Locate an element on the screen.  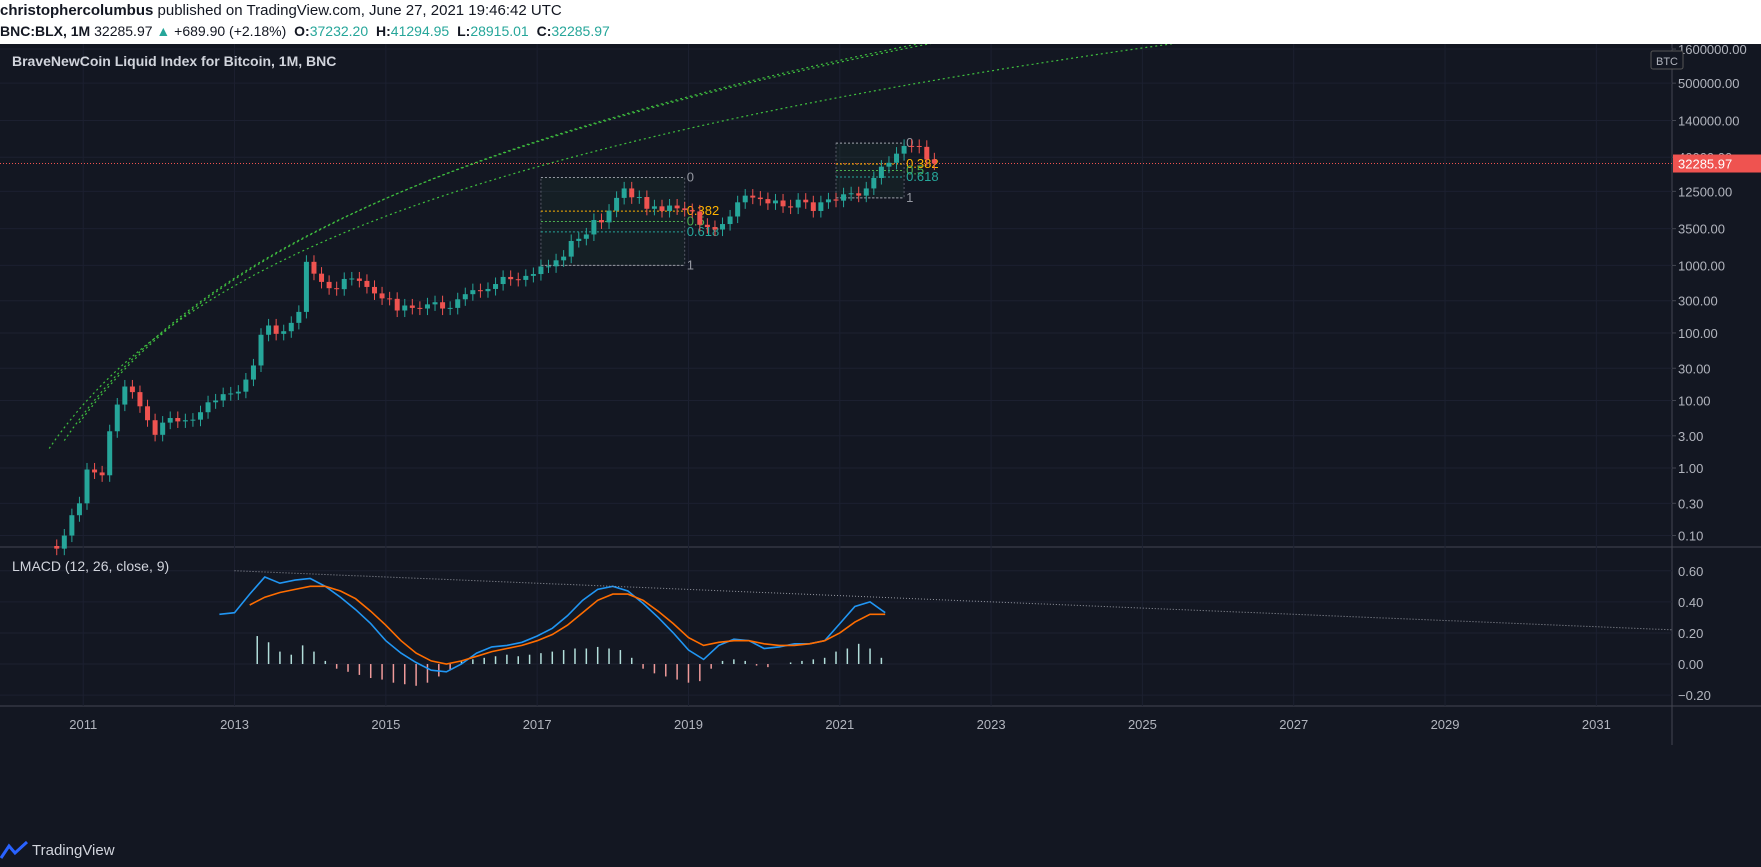
signal-line is located at coordinates (567, 625).